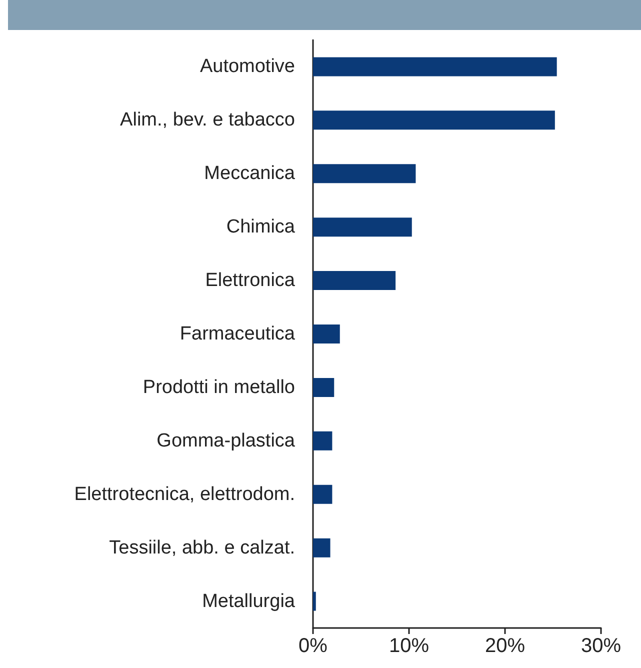 The image size is (641, 668). Describe the element at coordinates (184, 494) in the screenshot. I see `y-tick-label: Elettrotecnica, elettrodom.` at that location.